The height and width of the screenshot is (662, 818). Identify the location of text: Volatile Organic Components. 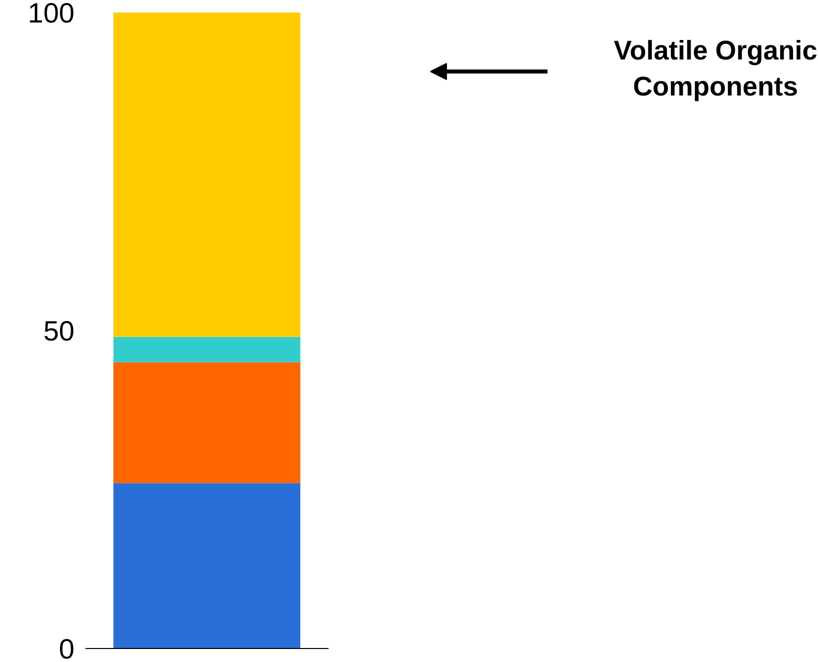
(716, 69).